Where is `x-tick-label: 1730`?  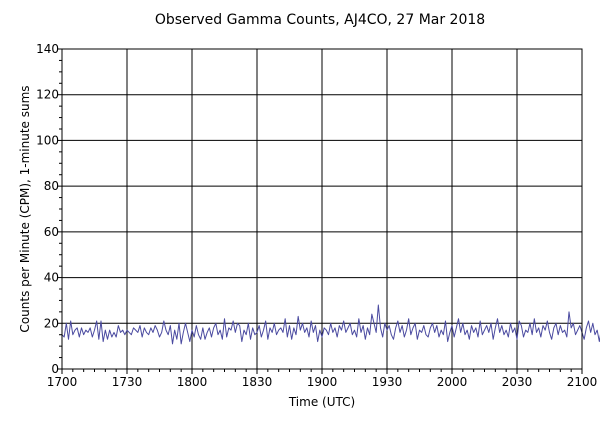
x-tick-label: 1730 is located at coordinates (127, 382).